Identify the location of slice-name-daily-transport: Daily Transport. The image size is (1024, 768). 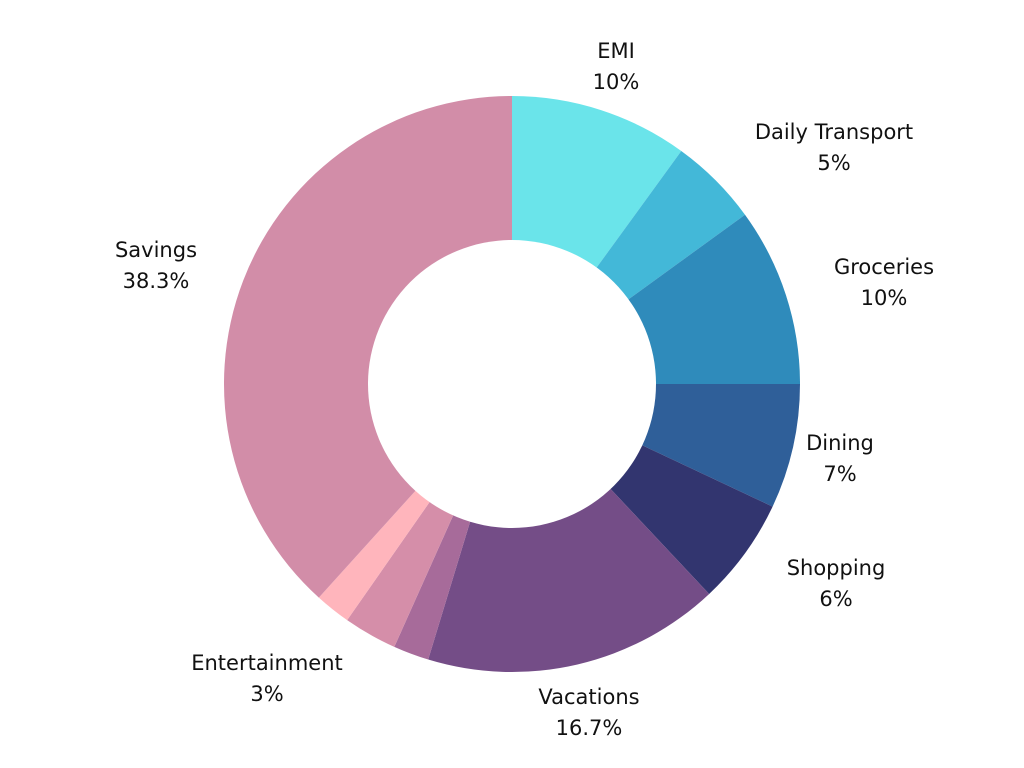
(834, 132).